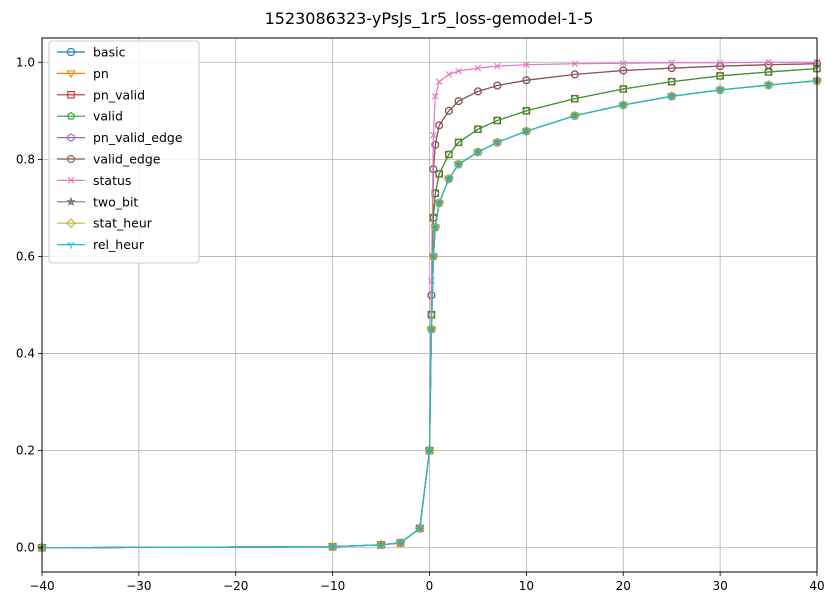 Image resolution: width=835 pixels, height=605 pixels. I want to click on legend-label: two_bit, so click(115, 201).